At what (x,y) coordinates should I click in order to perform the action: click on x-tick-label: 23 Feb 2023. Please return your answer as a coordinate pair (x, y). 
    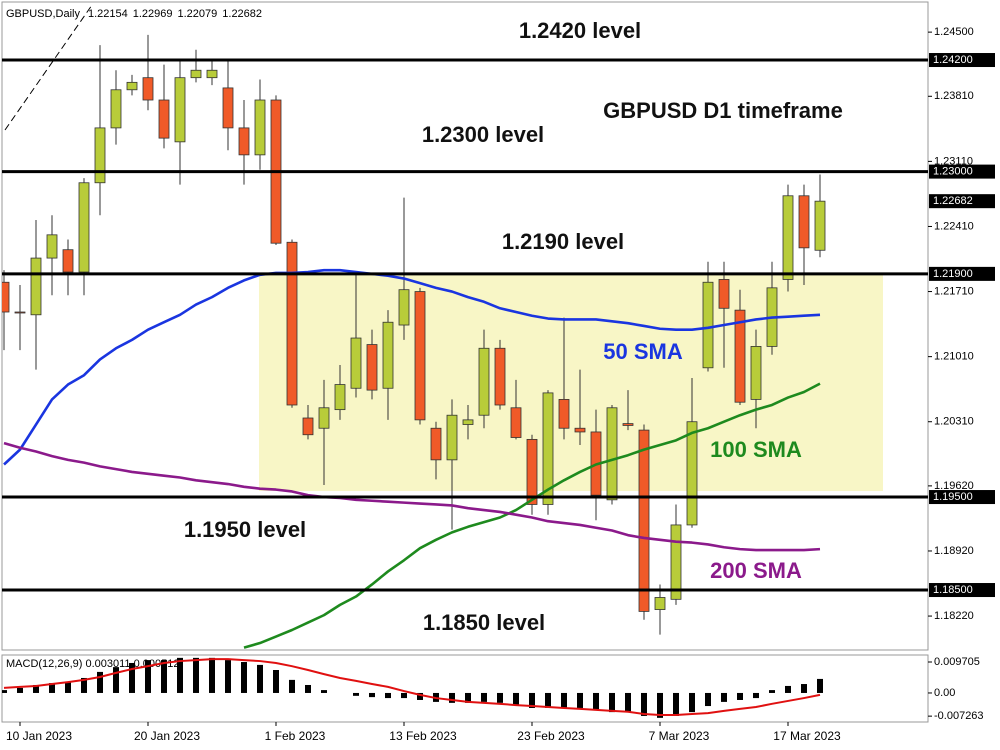
    Looking at the image, I should click on (551, 736).